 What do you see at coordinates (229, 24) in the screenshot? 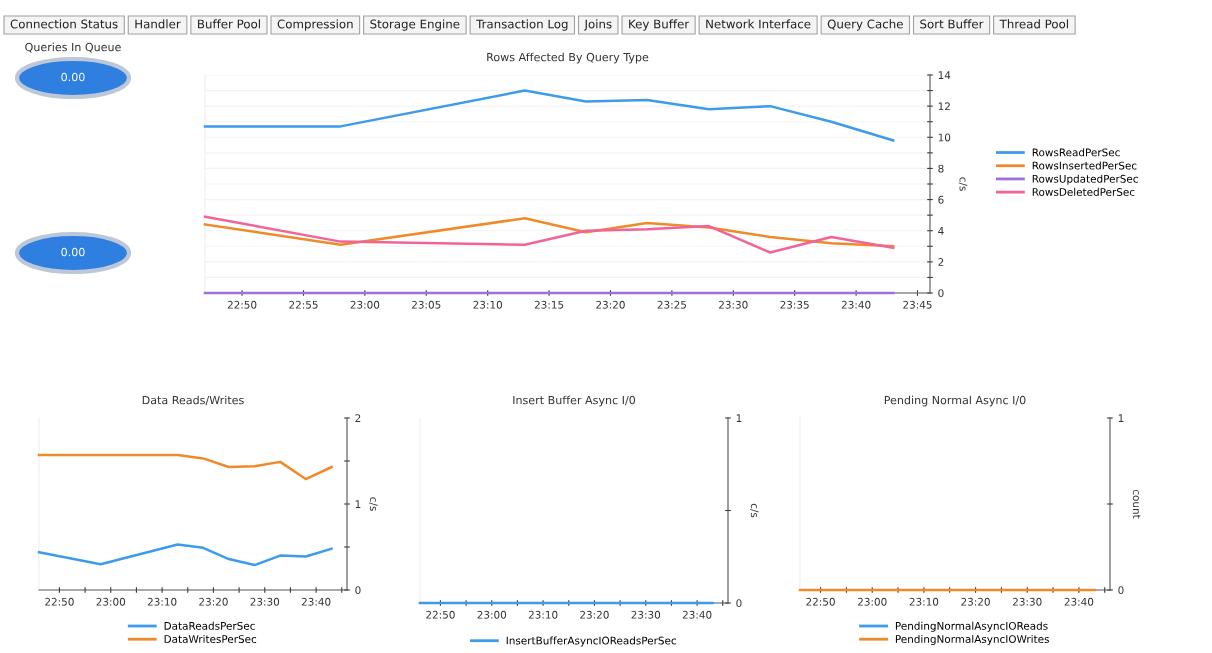
I see `text: Buffer Pool` at bounding box center [229, 24].